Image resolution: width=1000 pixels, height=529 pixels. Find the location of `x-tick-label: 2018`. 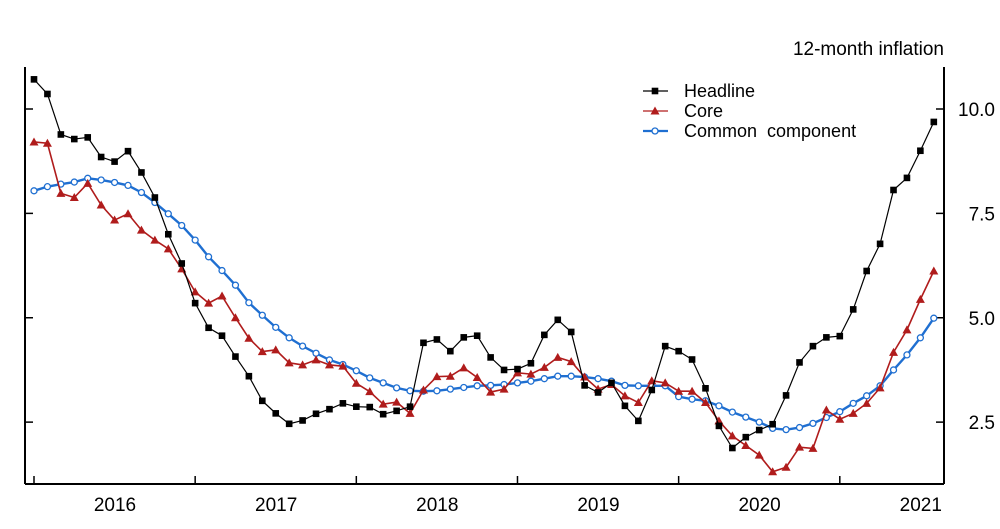

x-tick-label: 2018 is located at coordinates (437, 505).